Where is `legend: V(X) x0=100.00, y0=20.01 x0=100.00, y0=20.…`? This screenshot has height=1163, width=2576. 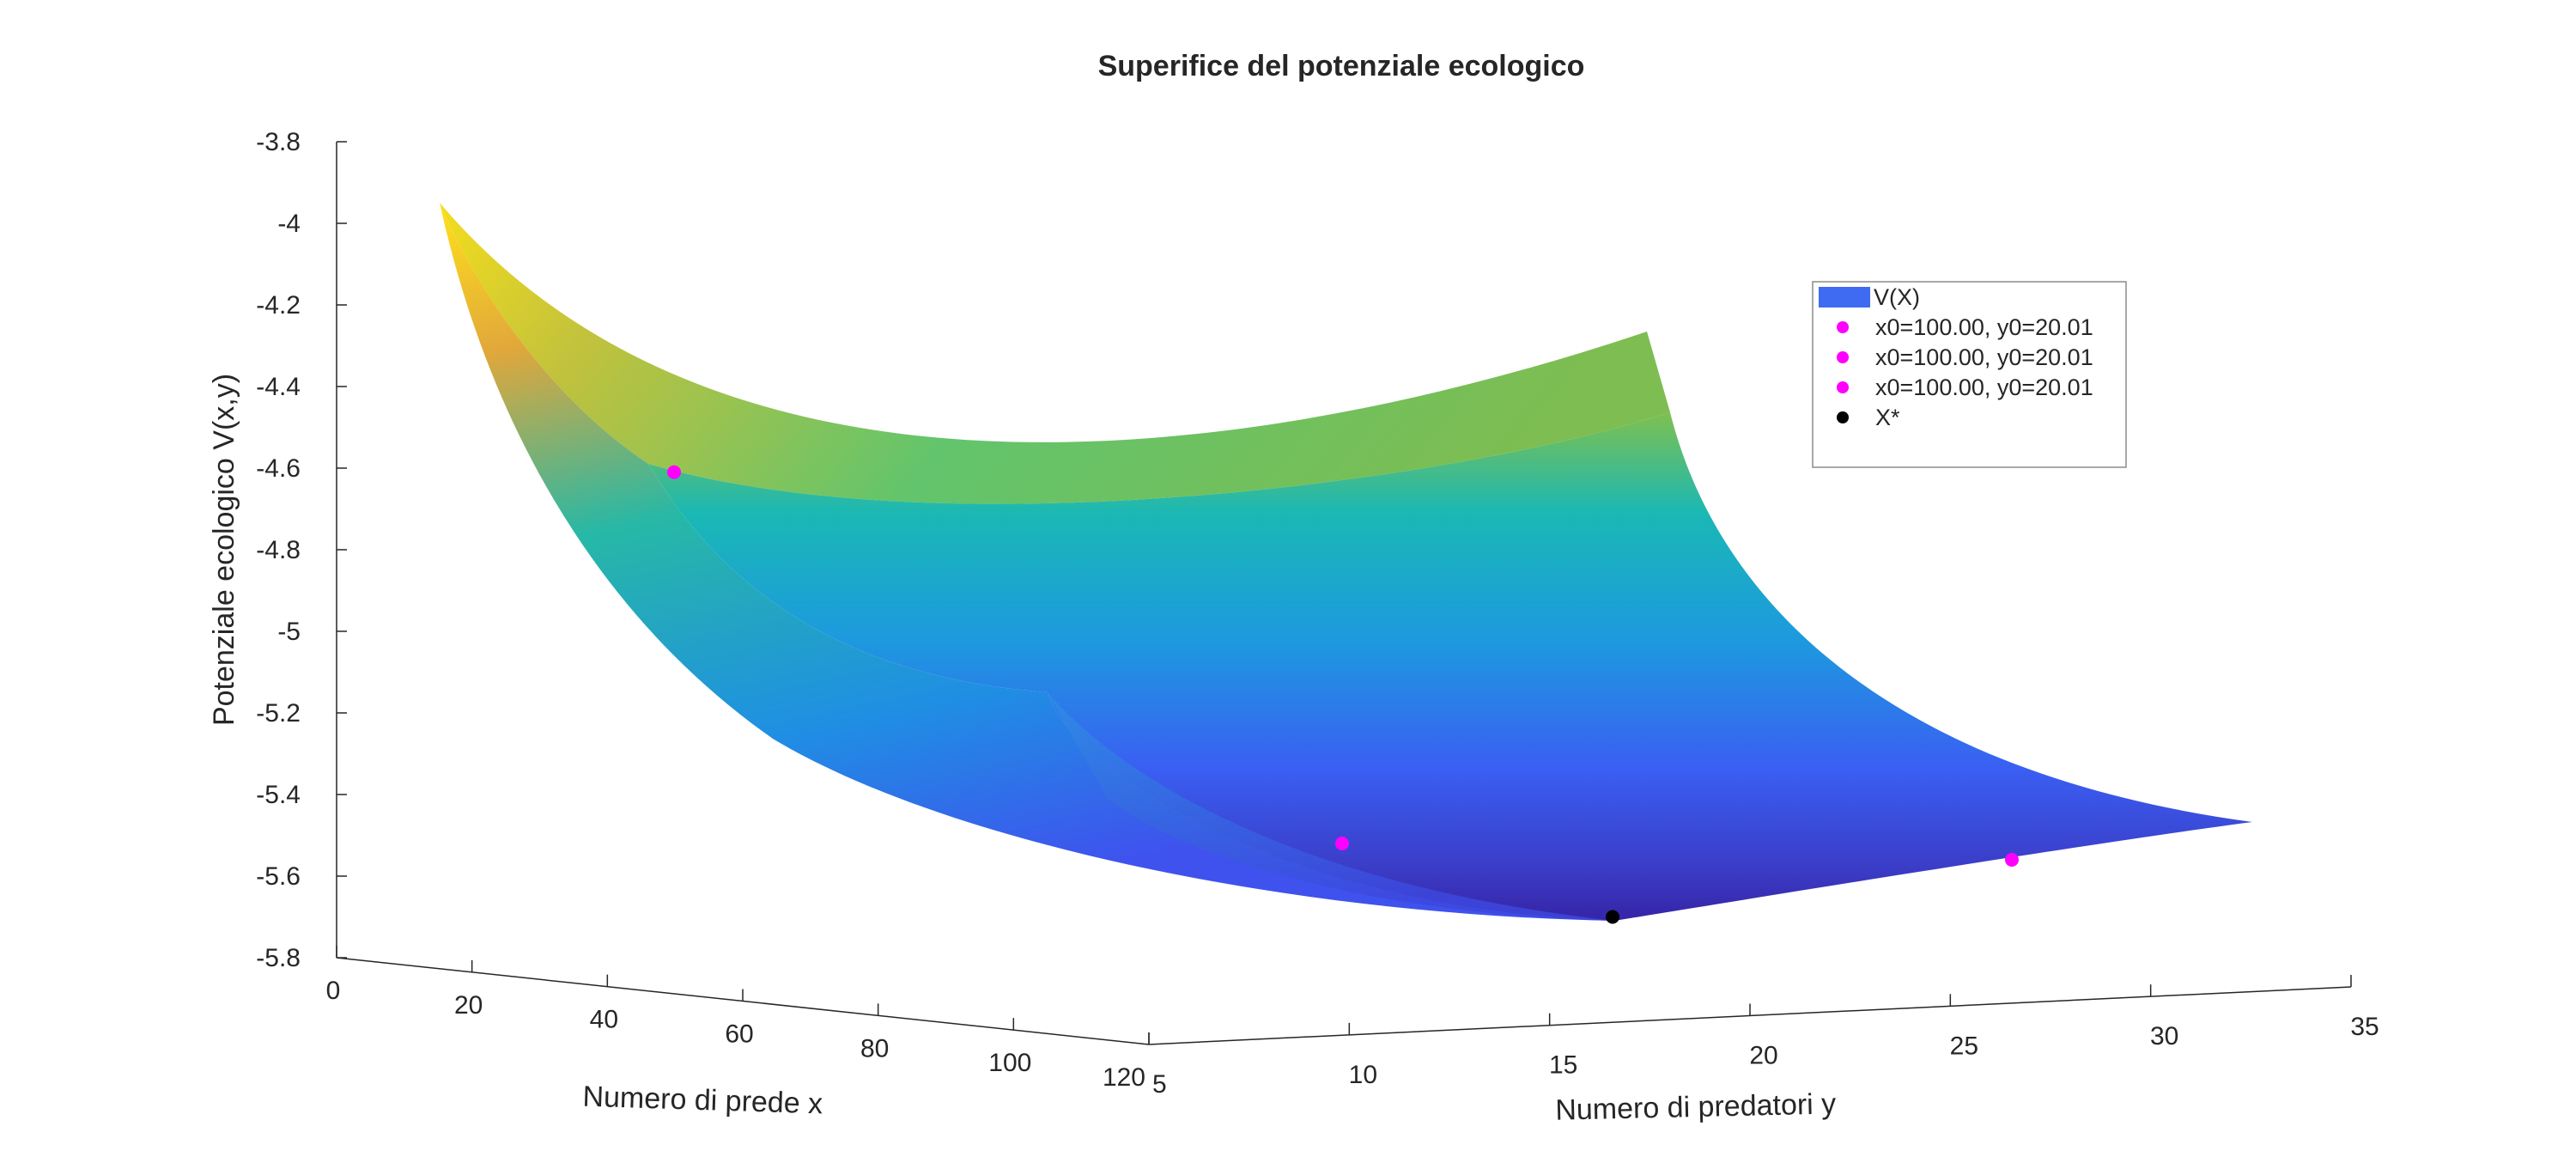 legend: V(X) x0=100.00, y0=20.01 x0=100.00, y0=20.… is located at coordinates (1969, 375).